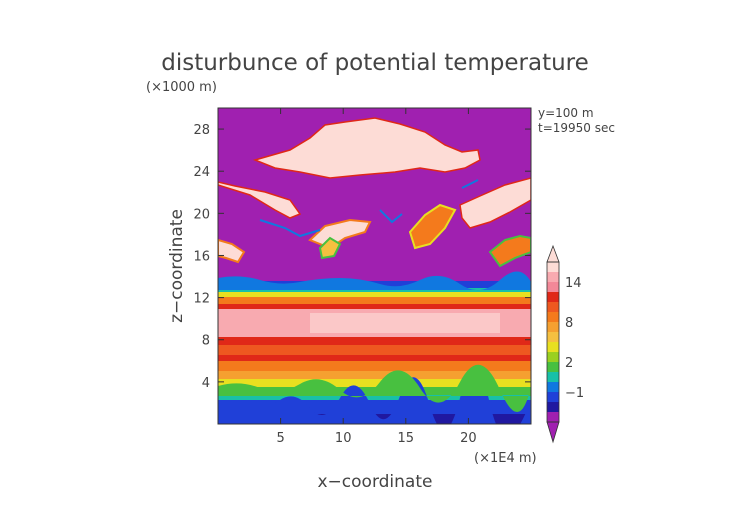 Image resolution: width=752 pixels, height=532 pixels. What do you see at coordinates (374, 375) in the screenshot?
I see `layer-light-orange` at bounding box center [374, 375].